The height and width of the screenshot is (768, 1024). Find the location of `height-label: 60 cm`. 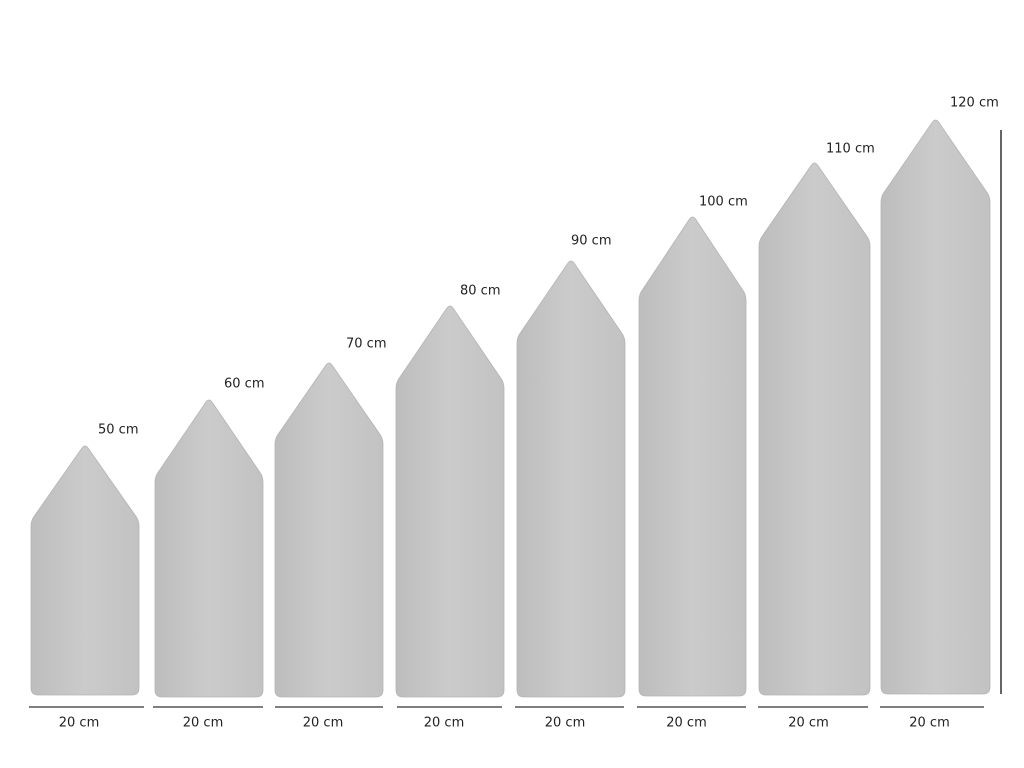

height-label: 60 cm is located at coordinates (244, 384).